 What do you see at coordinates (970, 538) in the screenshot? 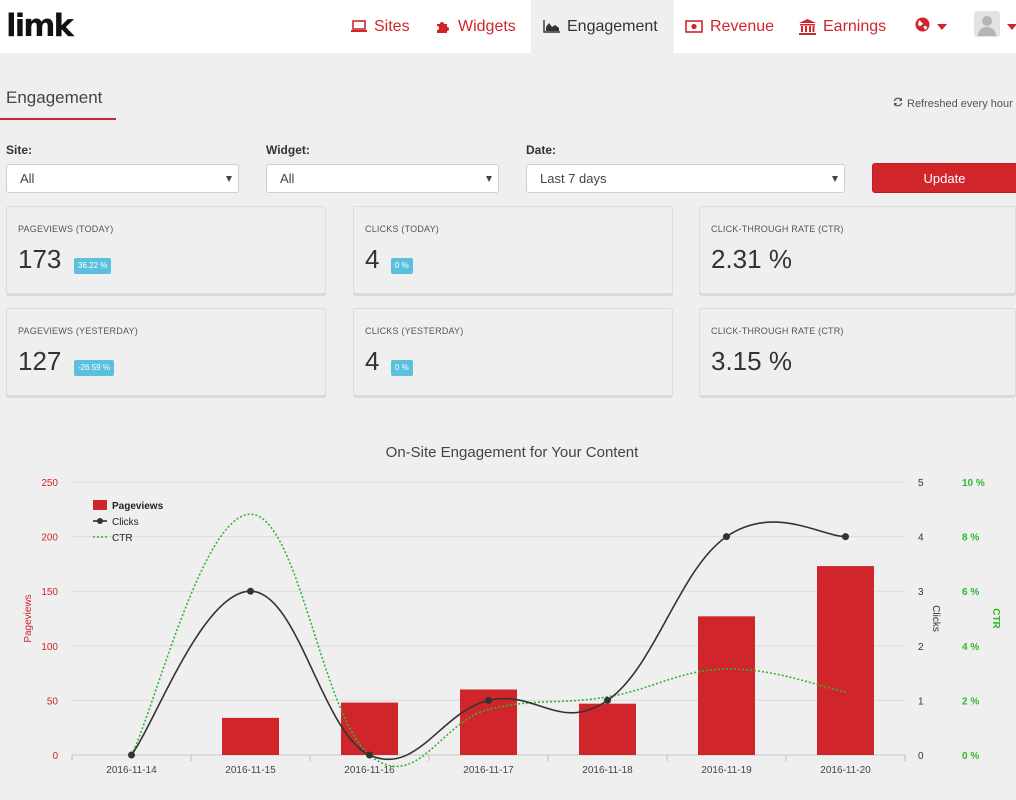
I see `y-right2-tick-label: 8 %` at bounding box center [970, 538].